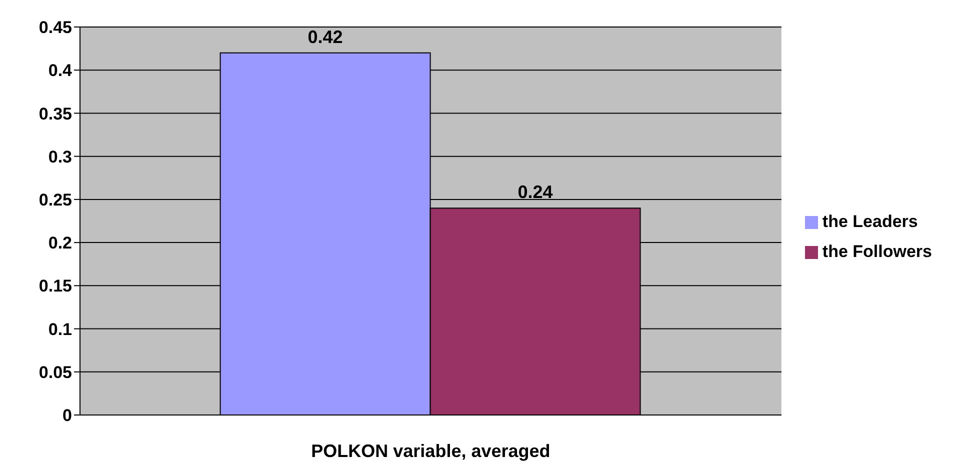  What do you see at coordinates (535, 192) in the screenshot?
I see `data-label: 0.24` at bounding box center [535, 192].